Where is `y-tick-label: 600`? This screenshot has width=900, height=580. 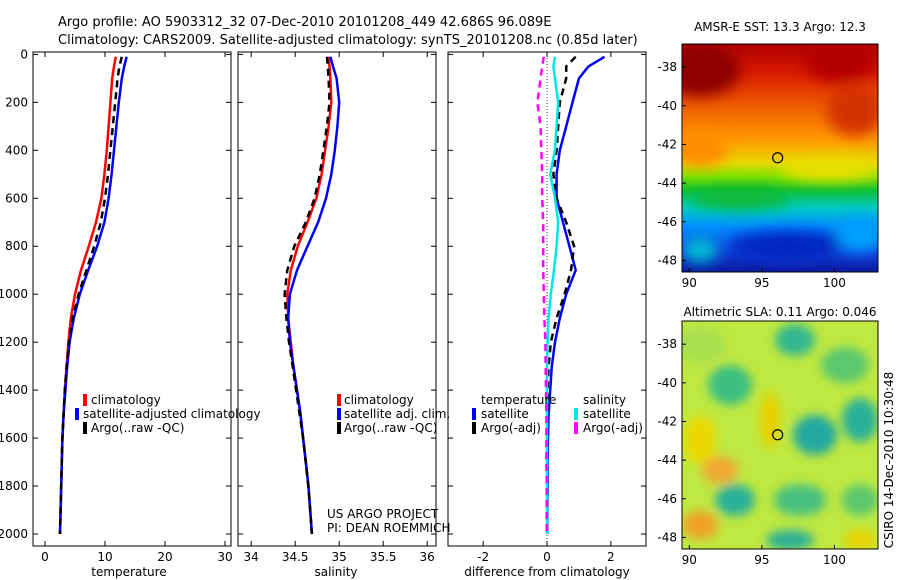
y-tick-label: 600 is located at coordinates (16, 198).